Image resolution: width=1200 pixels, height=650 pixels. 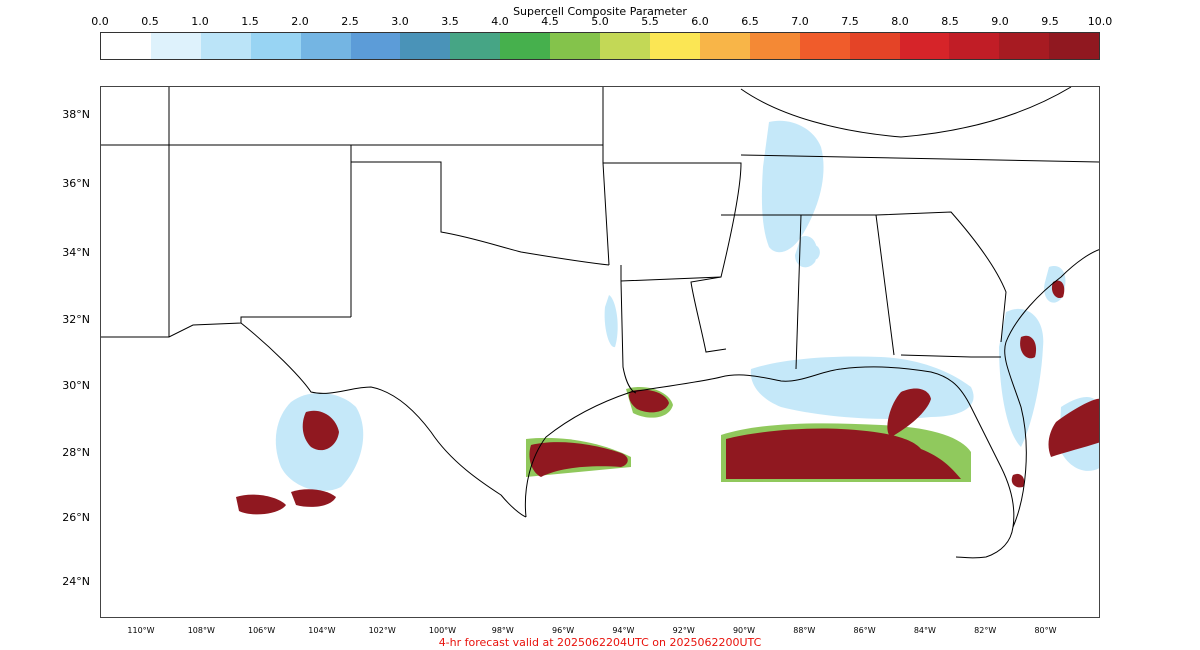 I want to click on colorbar, so click(x=600, y=46).